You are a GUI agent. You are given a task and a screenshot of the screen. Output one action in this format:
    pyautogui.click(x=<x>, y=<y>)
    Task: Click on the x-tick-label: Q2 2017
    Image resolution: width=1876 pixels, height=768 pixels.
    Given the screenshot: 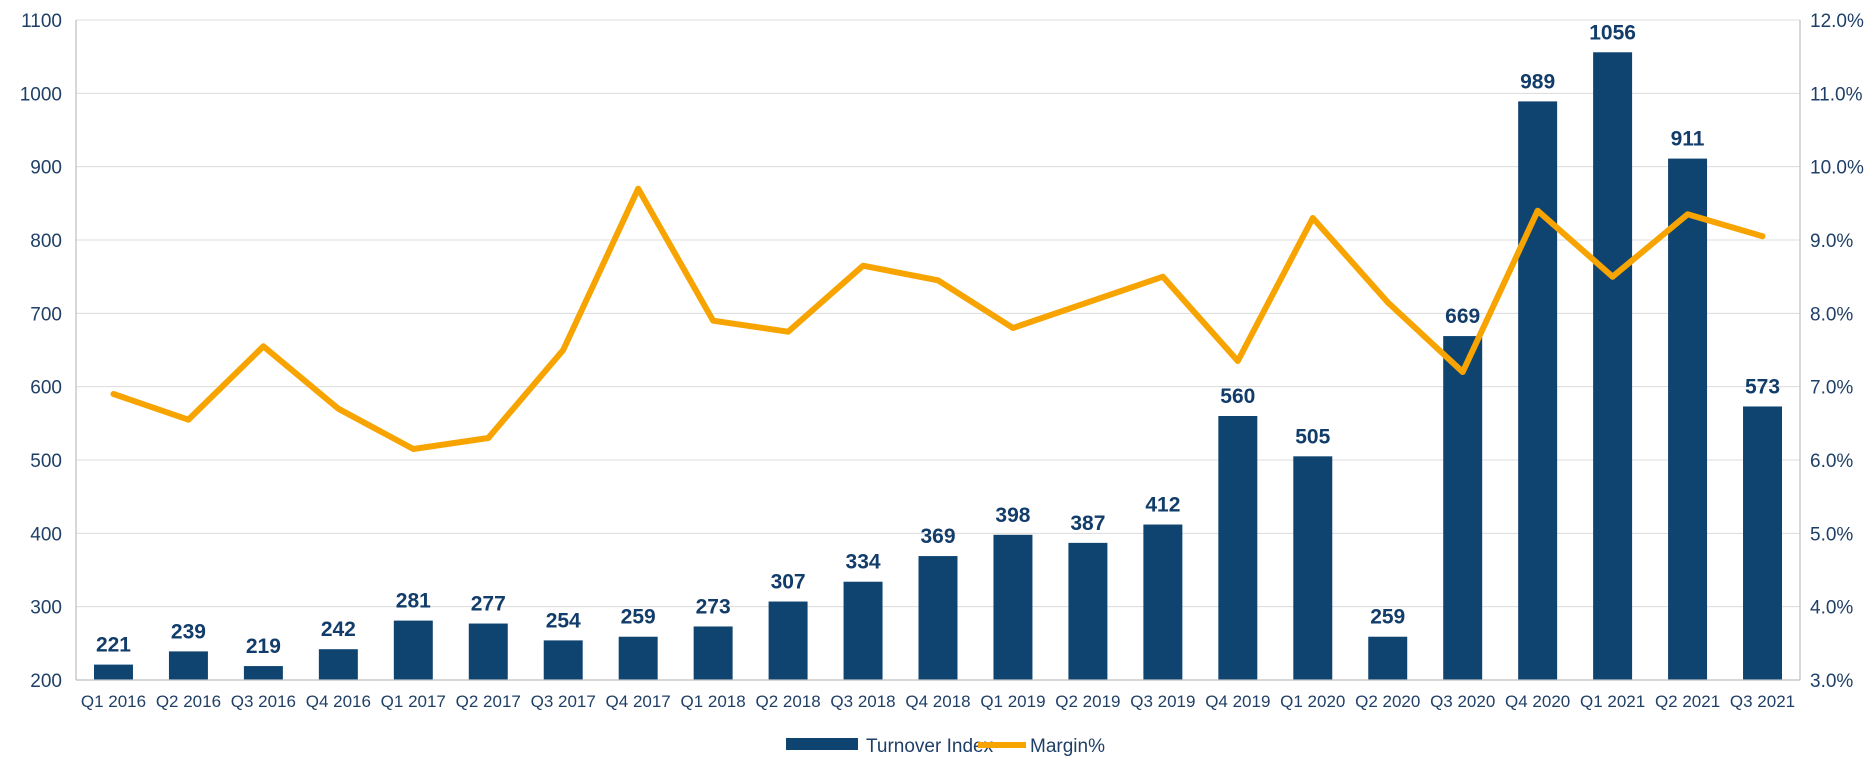 What is the action you would take?
    pyautogui.click(x=488, y=701)
    